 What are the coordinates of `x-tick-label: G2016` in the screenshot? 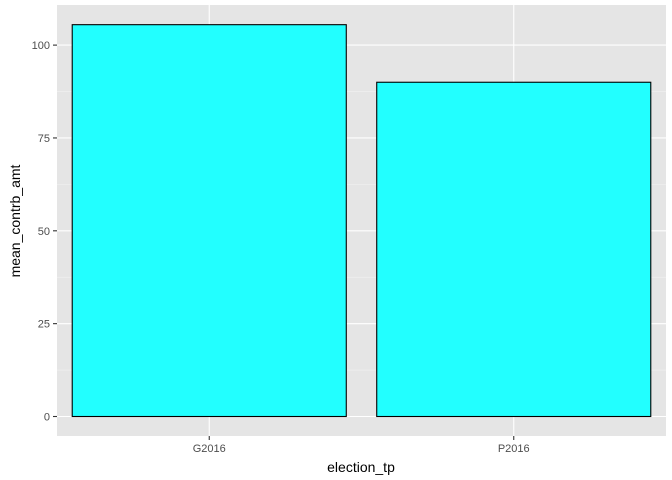 It's located at (209, 449).